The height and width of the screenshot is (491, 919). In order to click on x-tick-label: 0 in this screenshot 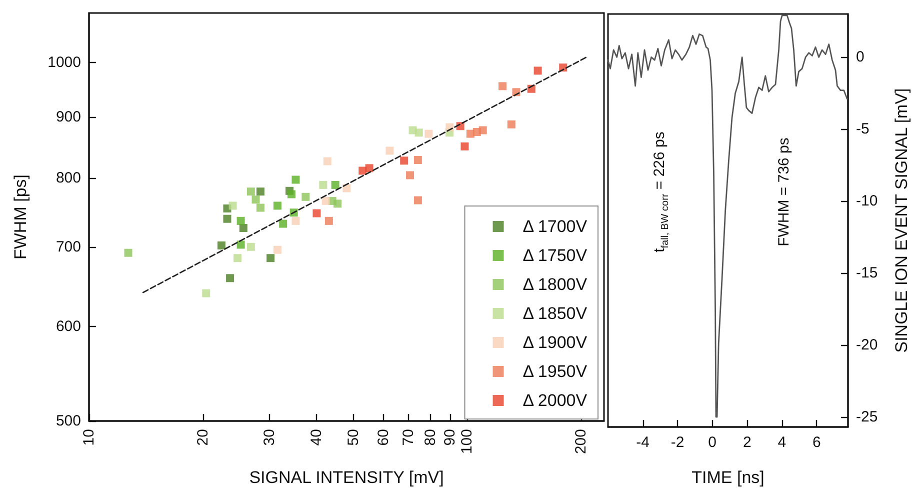, I will do `click(712, 442)`.